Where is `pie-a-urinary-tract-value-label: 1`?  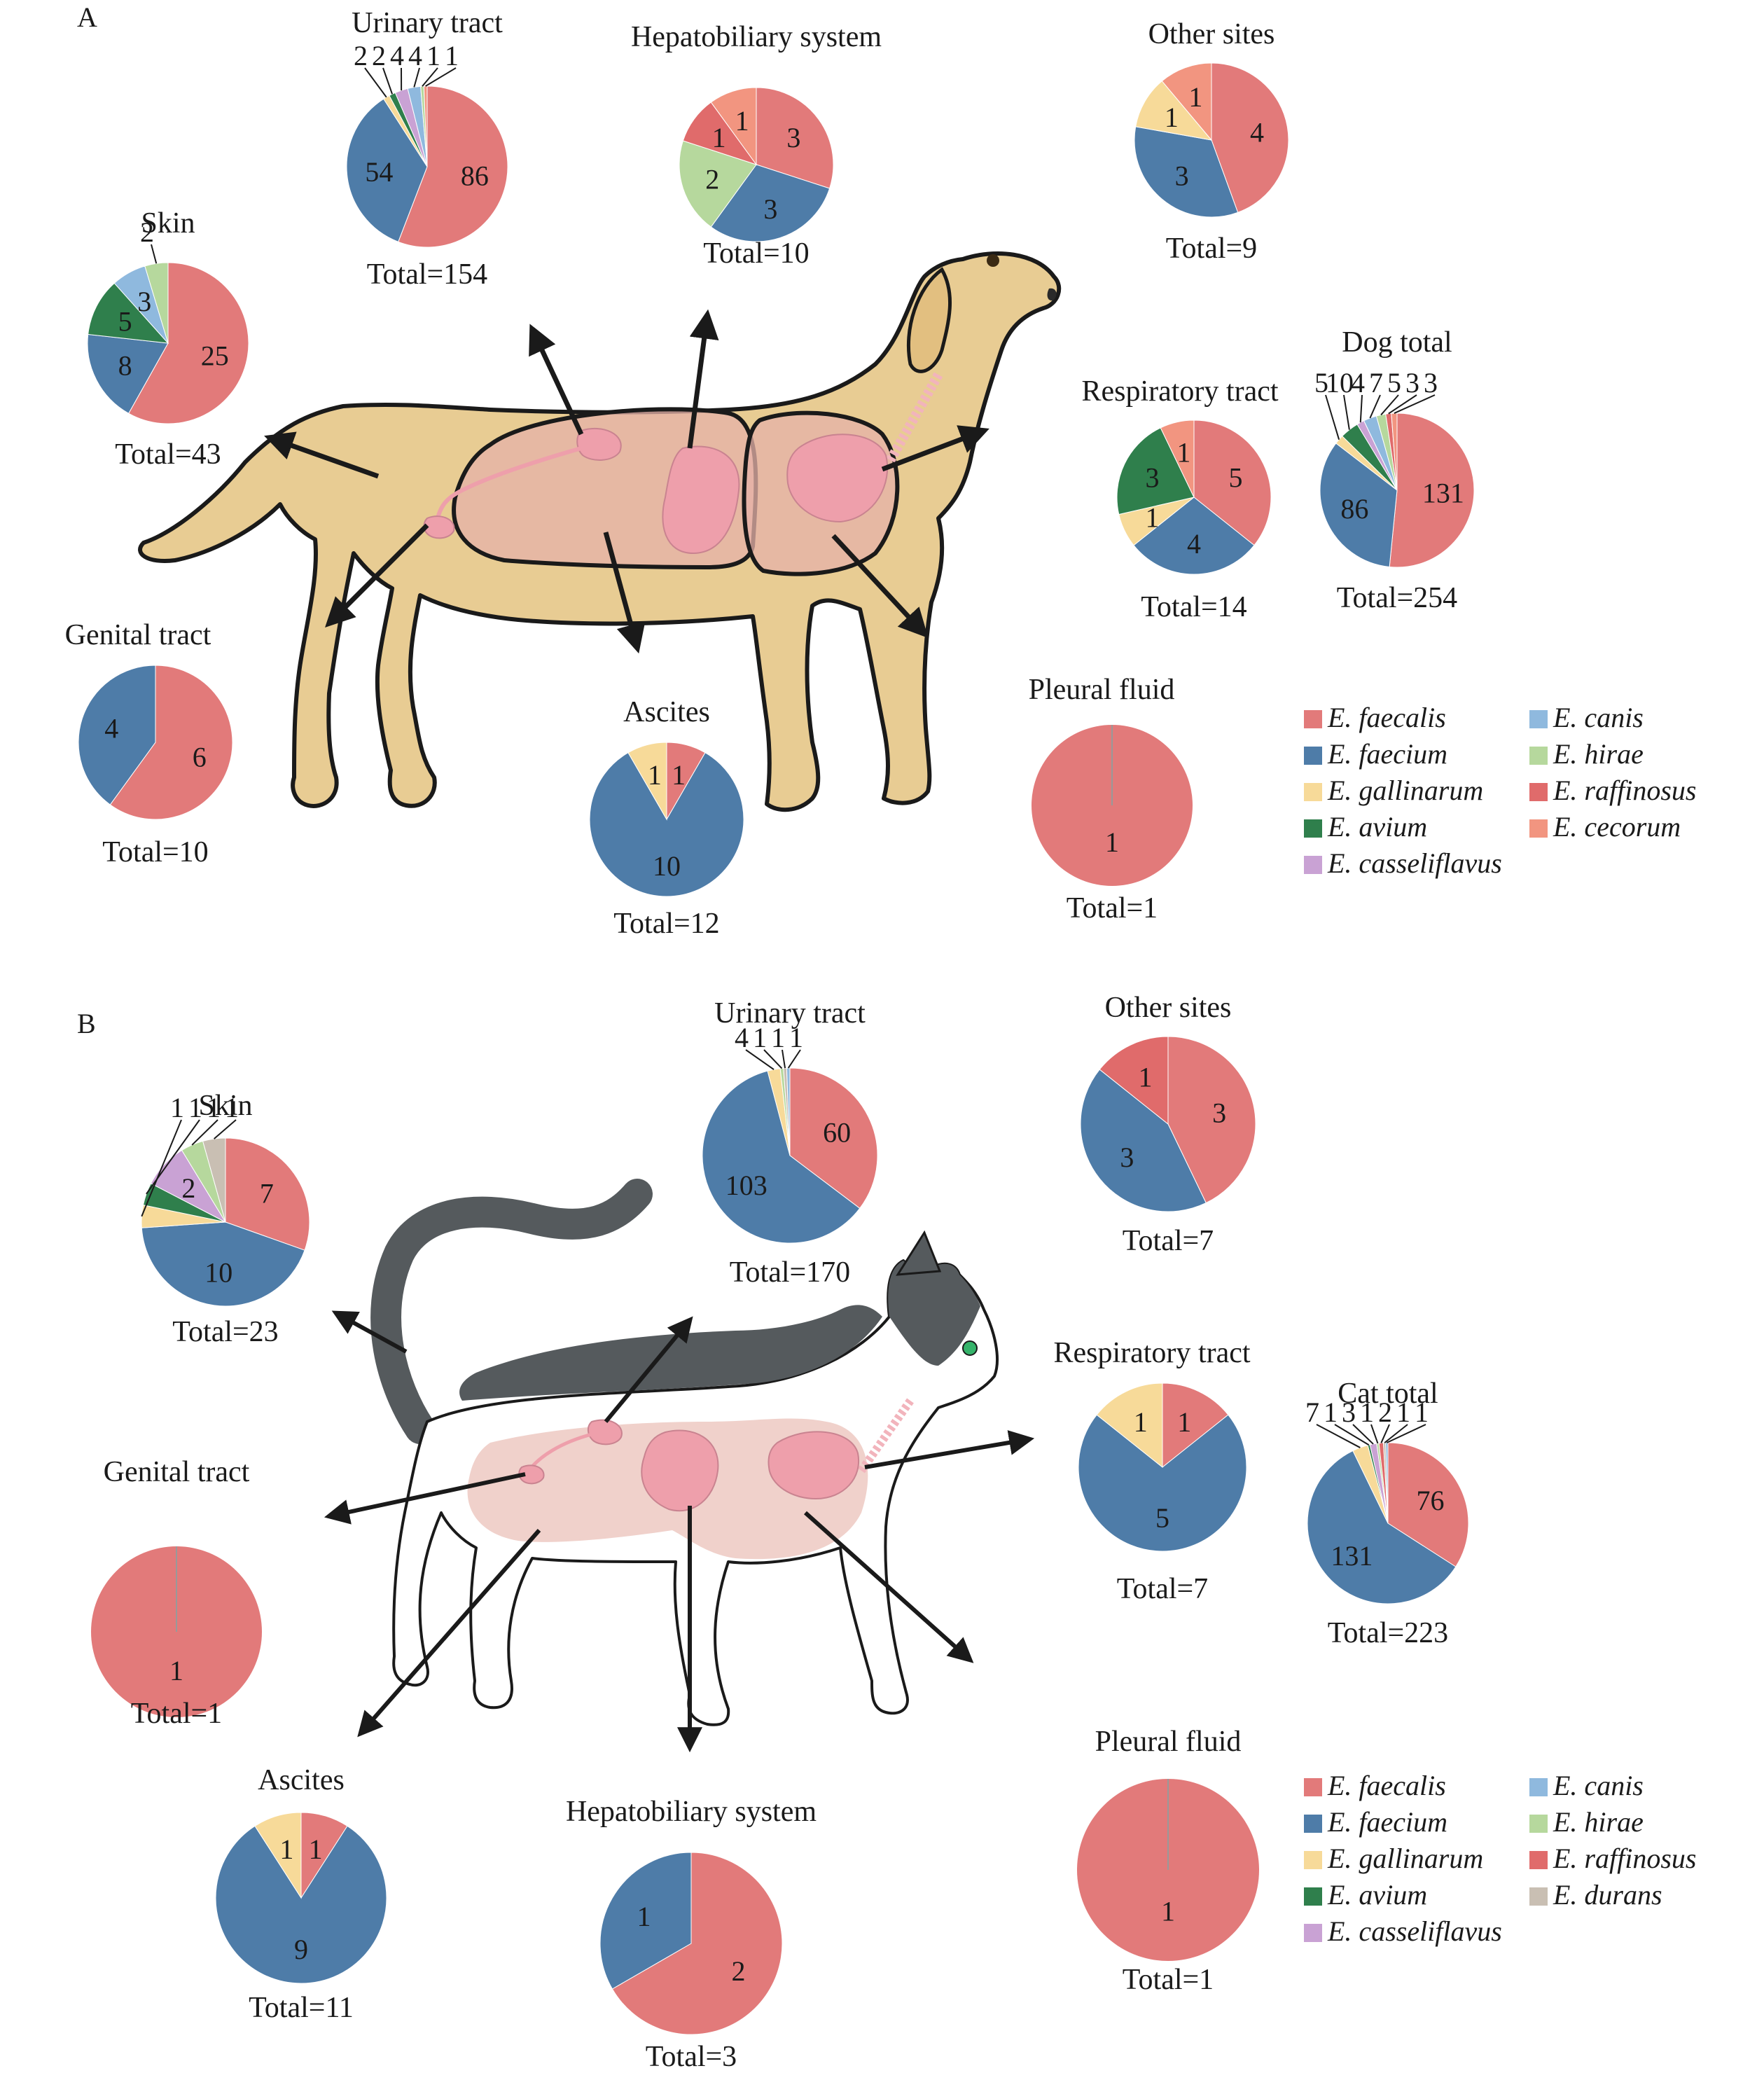 pie-a-urinary-tract-value-label: 1 is located at coordinates (452, 56).